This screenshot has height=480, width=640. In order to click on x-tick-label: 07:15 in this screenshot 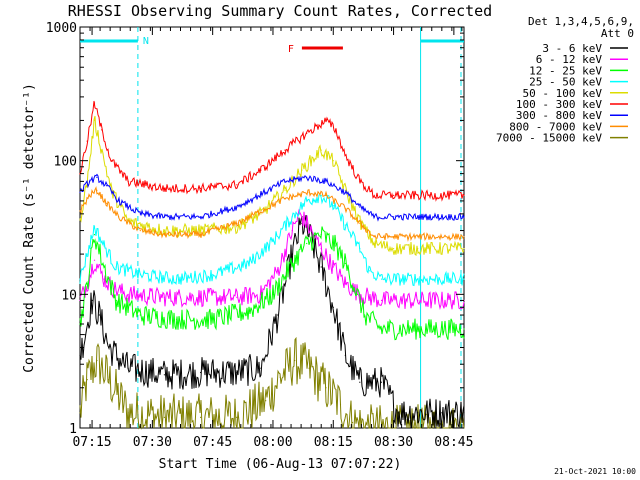, I will do `click(91, 442)`.